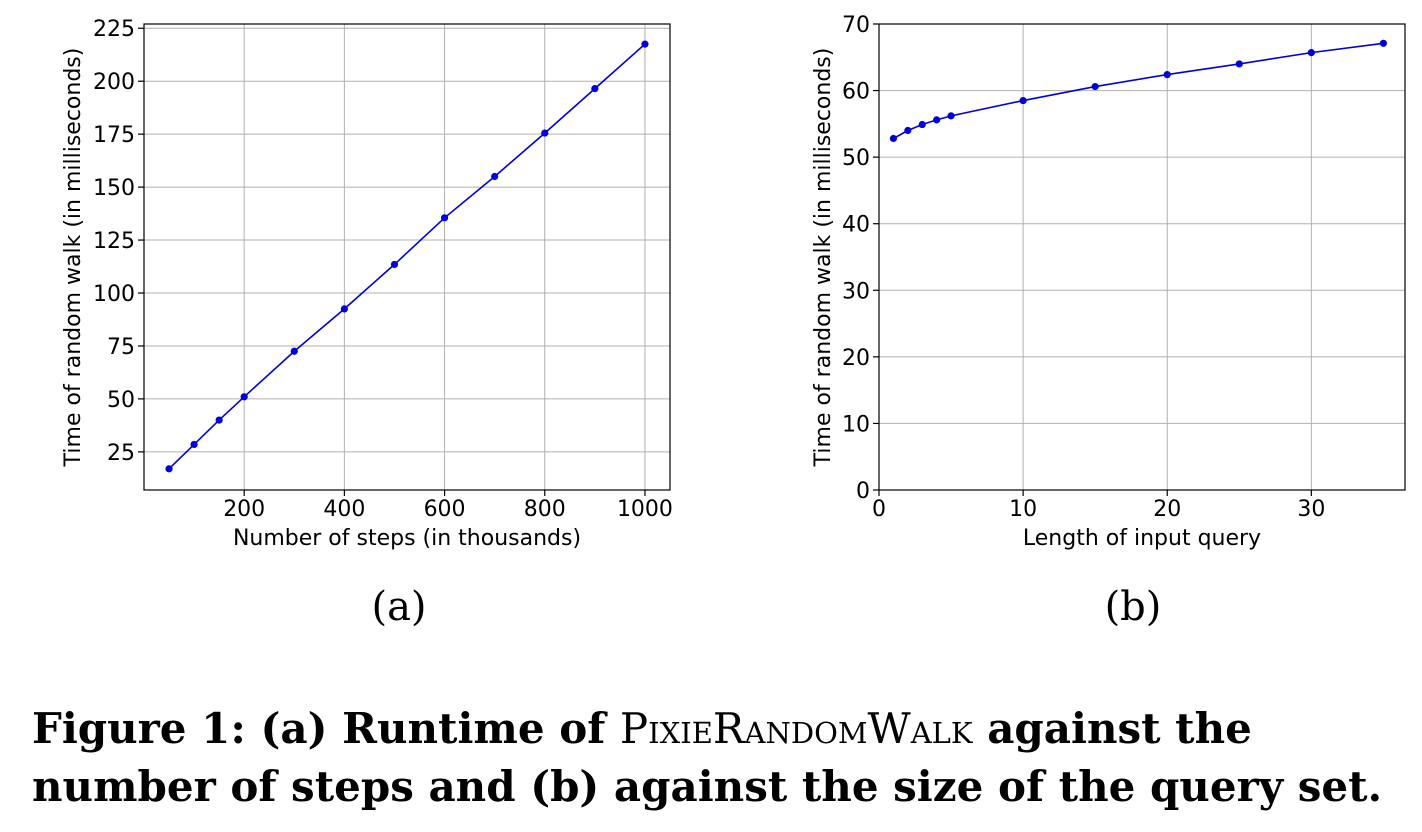 The width and height of the screenshot is (1422, 832). What do you see at coordinates (326, 728) in the screenshot?
I see `caption-lead: Figure 1: (a) Runtime of` at bounding box center [326, 728].